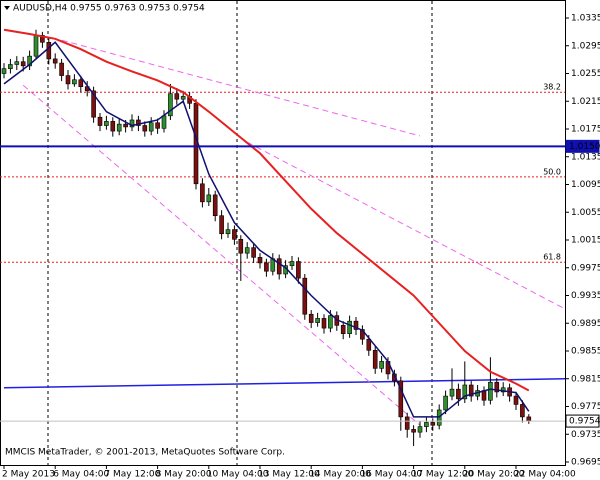 The width and height of the screenshot is (600, 480). What do you see at coordinates (585, 379) in the screenshot?
I see `y-tick-label: 0.9815` at bounding box center [585, 379].